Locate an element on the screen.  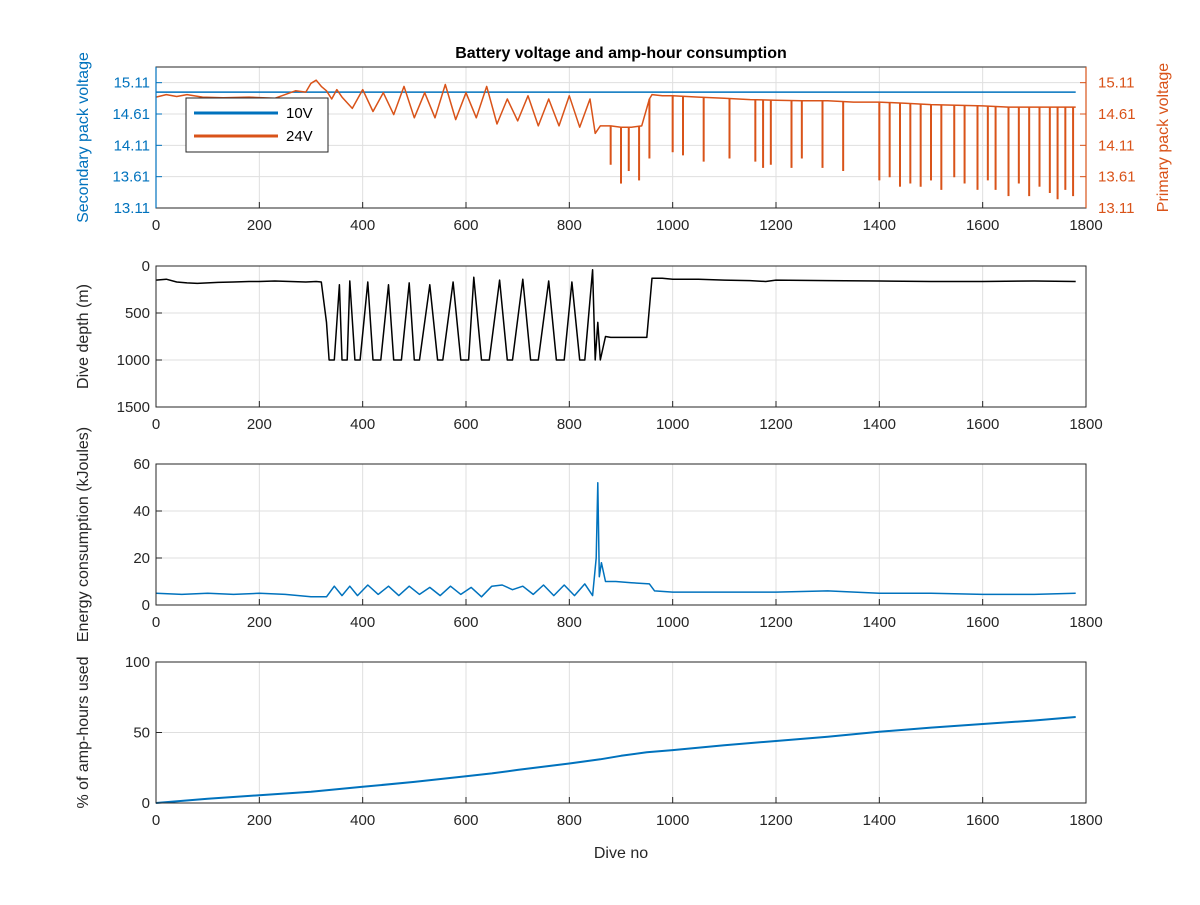
y-right-tick-label: 13.61 is located at coordinates (1117, 177).